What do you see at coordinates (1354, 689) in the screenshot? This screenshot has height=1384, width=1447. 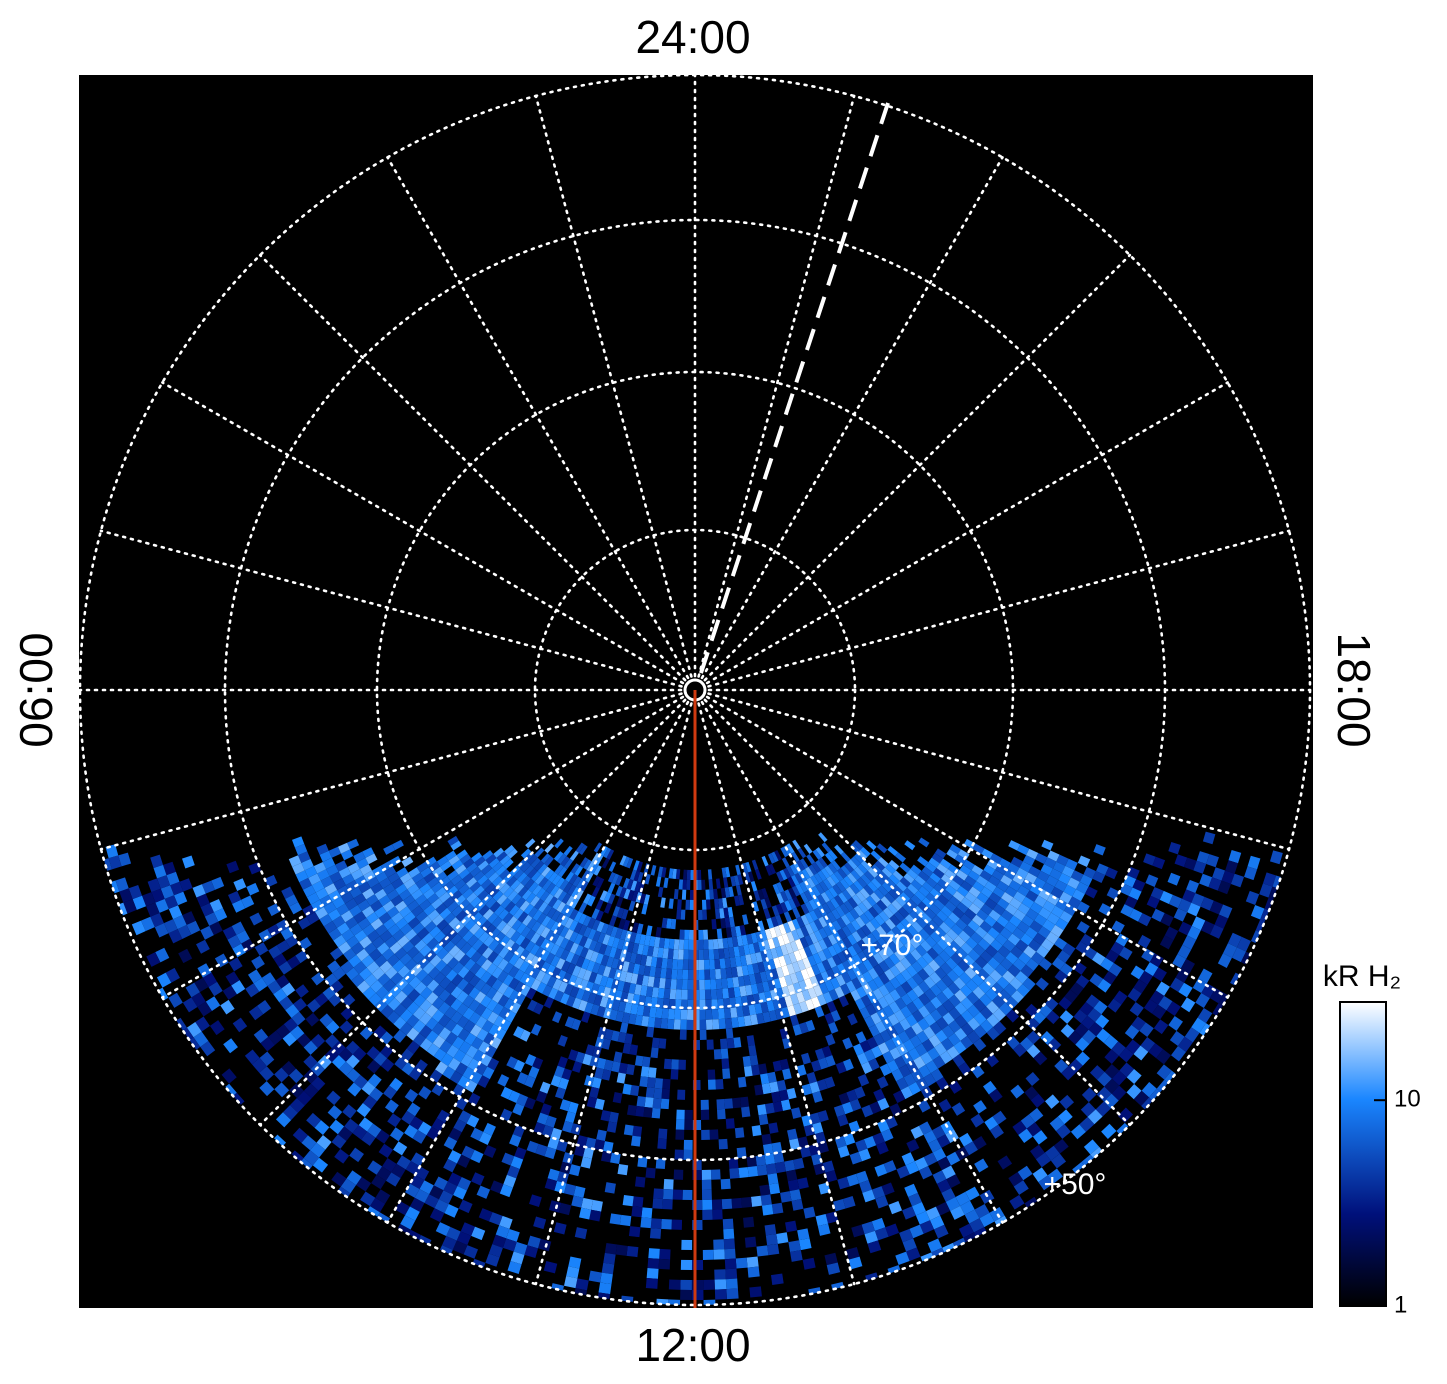 I see `right-label: 18:00` at bounding box center [1354, 689].